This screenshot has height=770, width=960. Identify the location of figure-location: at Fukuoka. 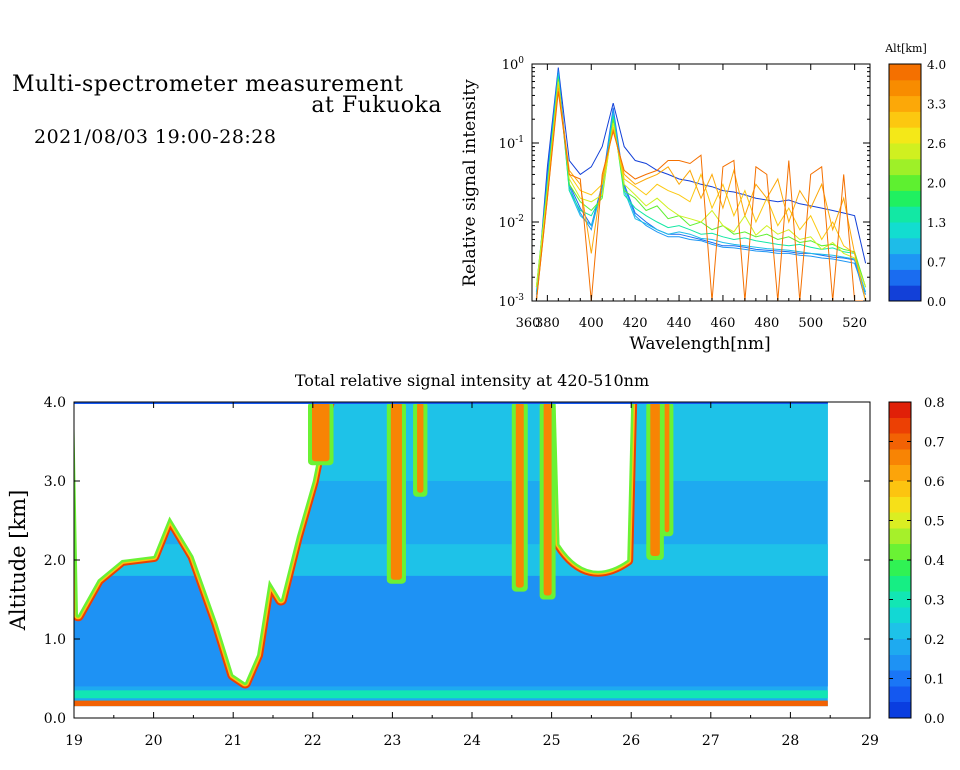
(376, 105).